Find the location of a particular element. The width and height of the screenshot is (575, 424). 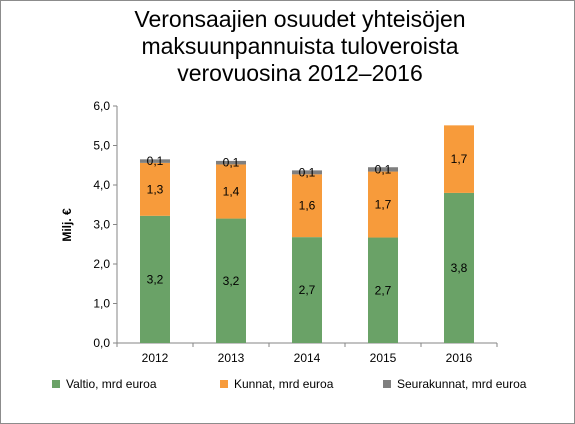

y-tick-label: 5,0 is located at coordinates (101, 146).